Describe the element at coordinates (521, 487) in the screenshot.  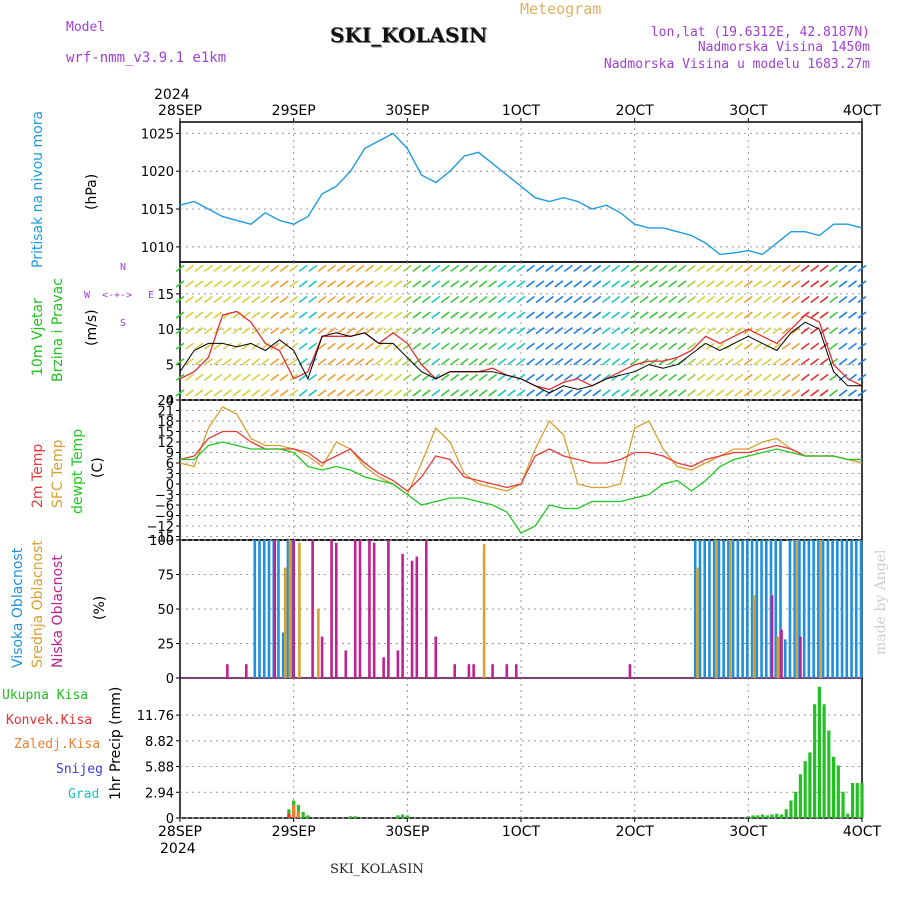
I see `dewpt-line` at that location.